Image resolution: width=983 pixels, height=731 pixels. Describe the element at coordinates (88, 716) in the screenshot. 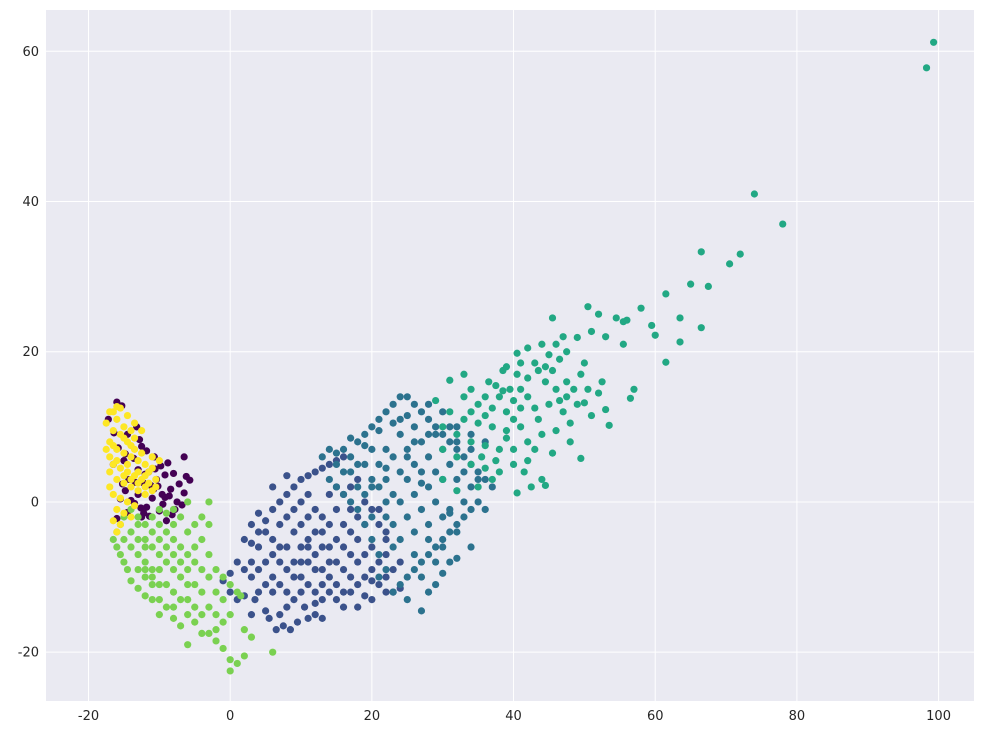

I see `x-tick-label: -20` at that location.